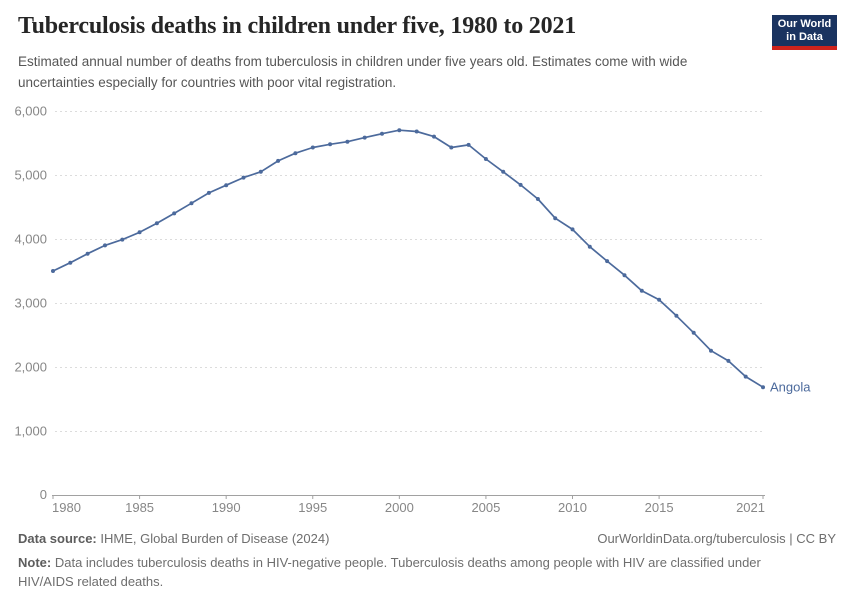 Image resolution: width=850 pixels, height=600 pixels. Describe the element at coordinates (659, 507) in the screenshot. I see `x-tick-label: 2015` at that location.